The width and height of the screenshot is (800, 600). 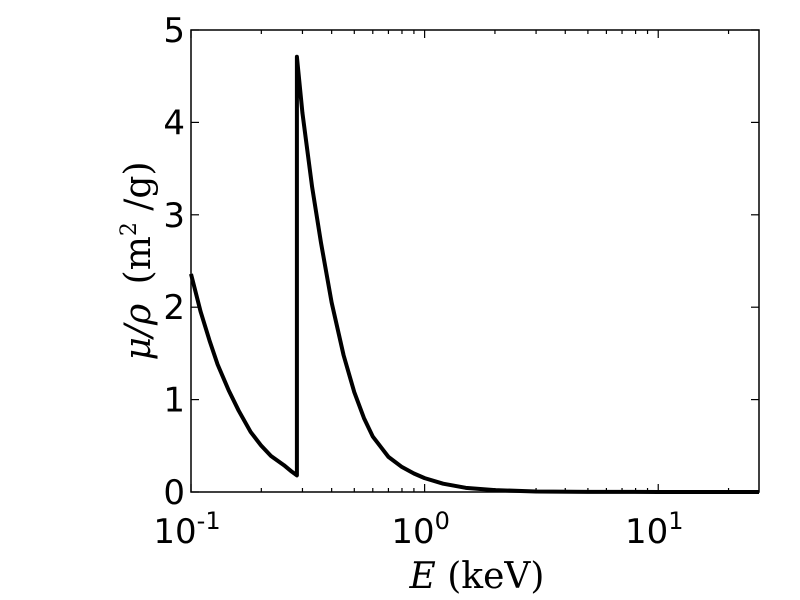 What do you see at coordinates (174, 31) in the screenshot?
I see `y-tick-label: 5` at bounding box center [174, 31].